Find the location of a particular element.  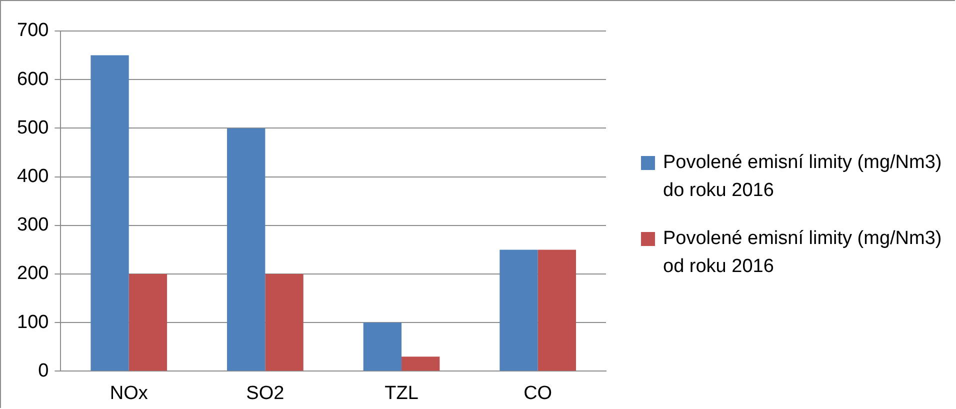

y-tick-label: 700 is located at coordinates (33, 31).